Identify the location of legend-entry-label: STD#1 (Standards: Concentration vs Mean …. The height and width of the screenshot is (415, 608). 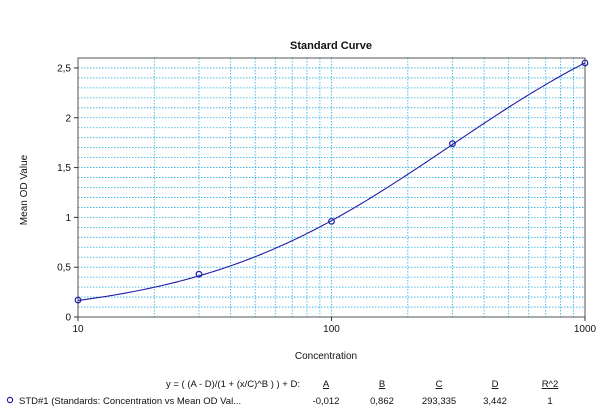
(130, 401).